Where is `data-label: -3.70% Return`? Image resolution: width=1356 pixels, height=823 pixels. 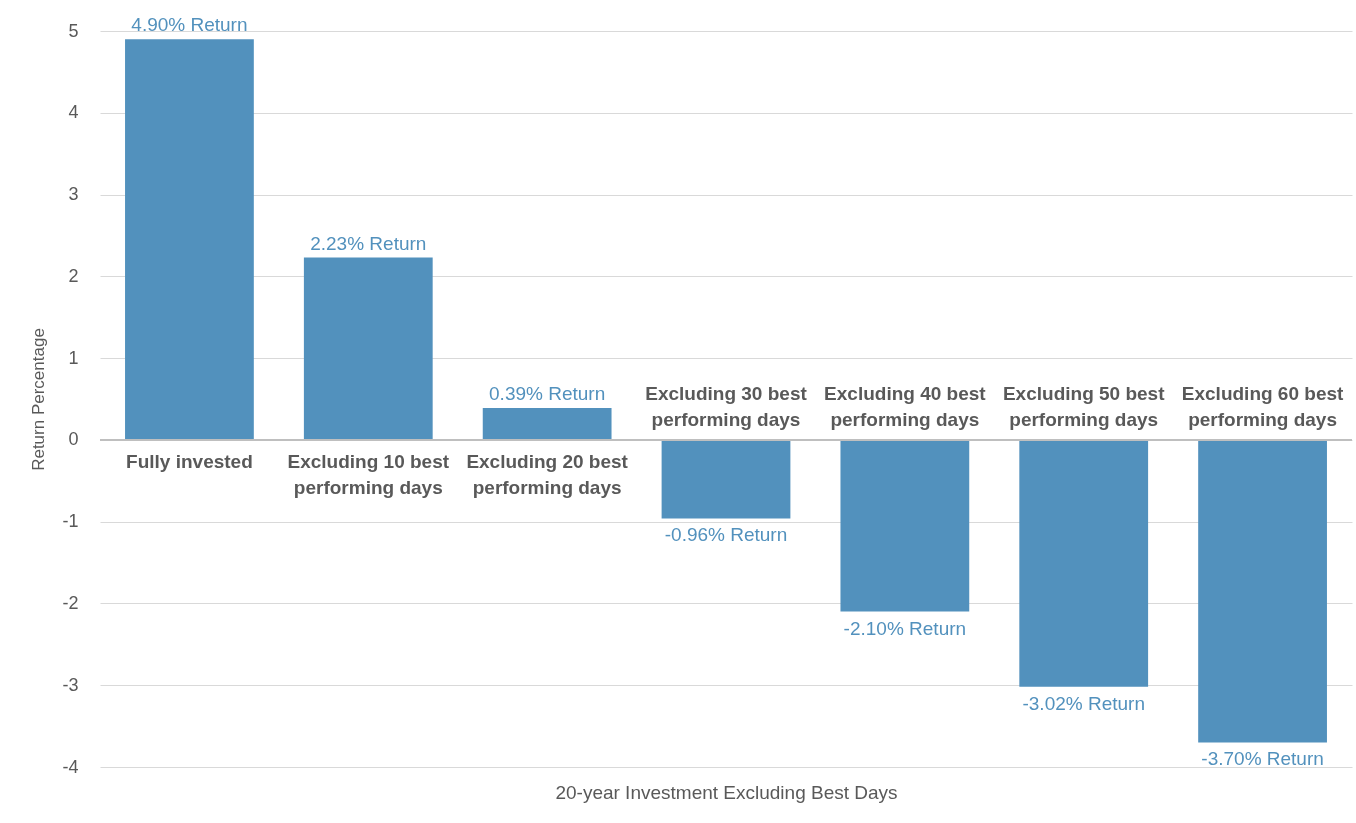
data-label: -3.70% Return is located at coordinates (1262, 759).